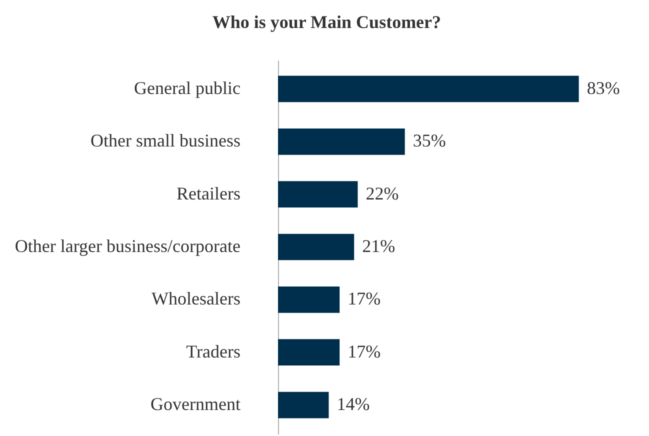 The width and height of the screenshot is (649, 436). I want to click on data-label: 21%, so click(379, 246).